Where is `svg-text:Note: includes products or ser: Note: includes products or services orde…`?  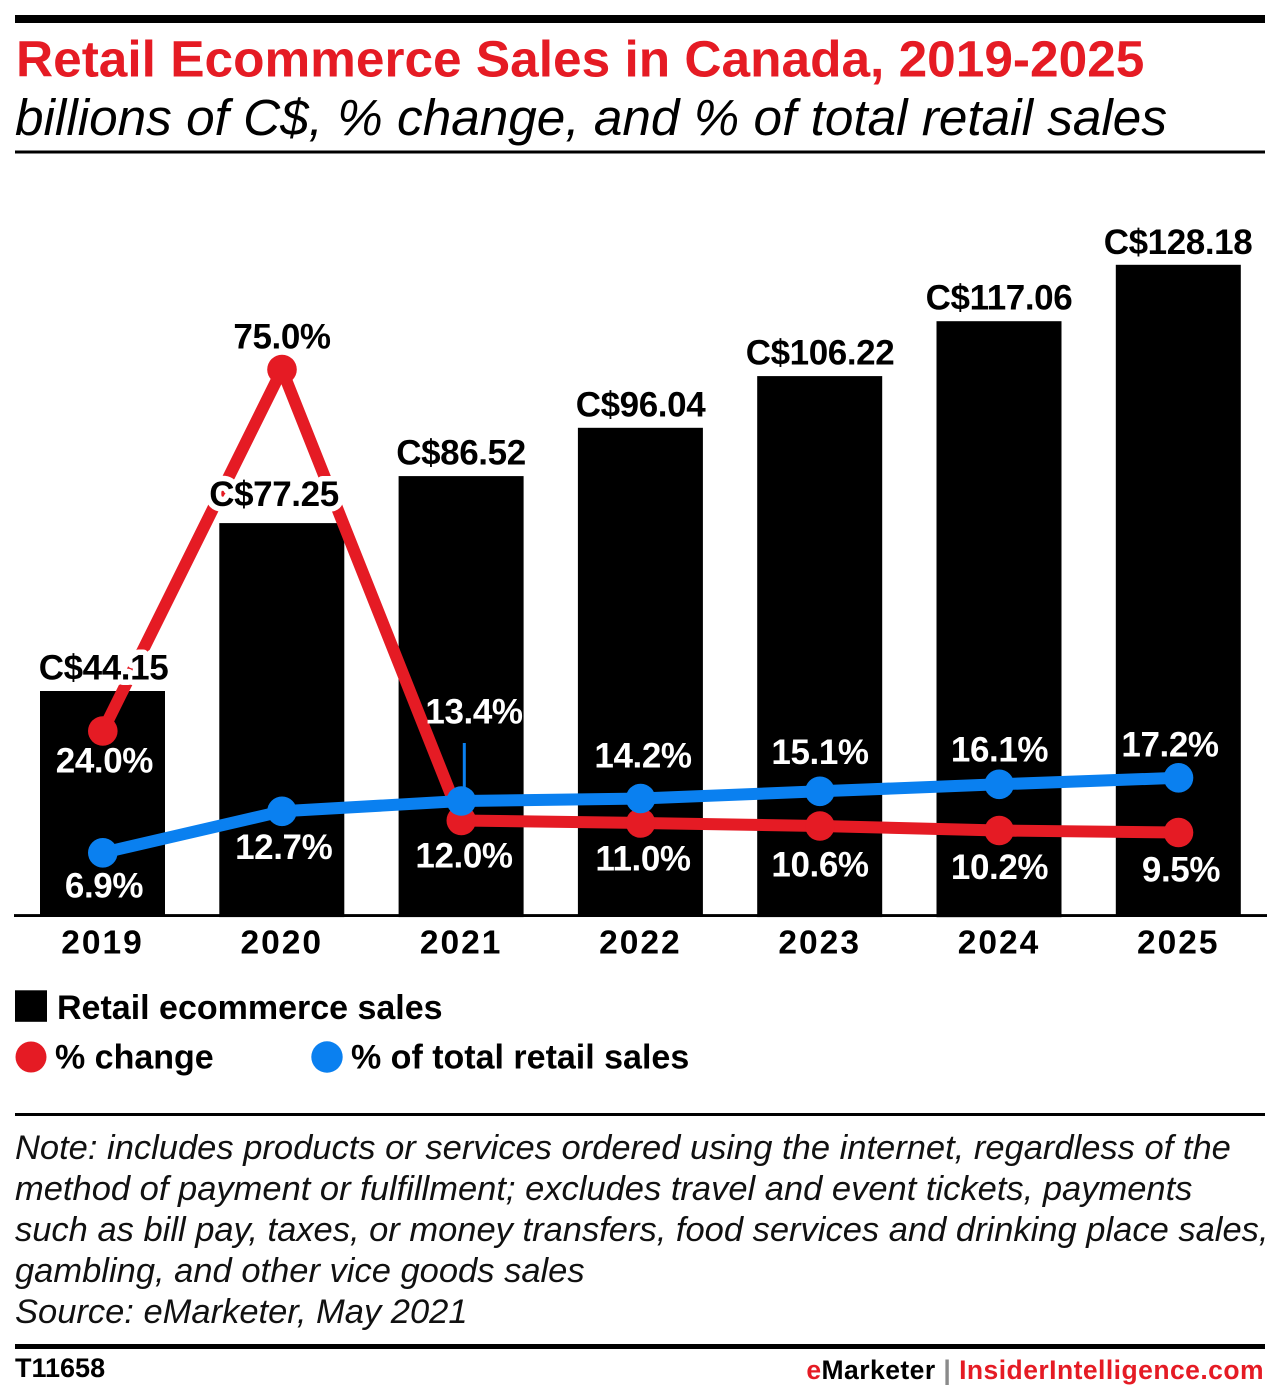
svg-text:Note: includes products or ser: Note: includes products or services orde… is located at coordinates (623, 1148).